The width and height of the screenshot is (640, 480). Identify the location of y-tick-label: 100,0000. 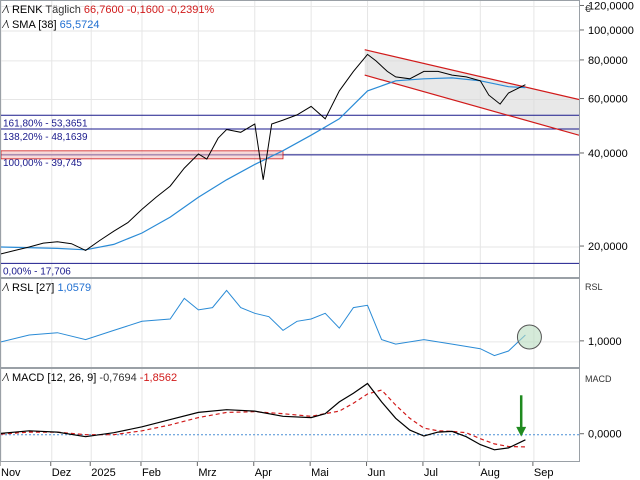
(611, 31).